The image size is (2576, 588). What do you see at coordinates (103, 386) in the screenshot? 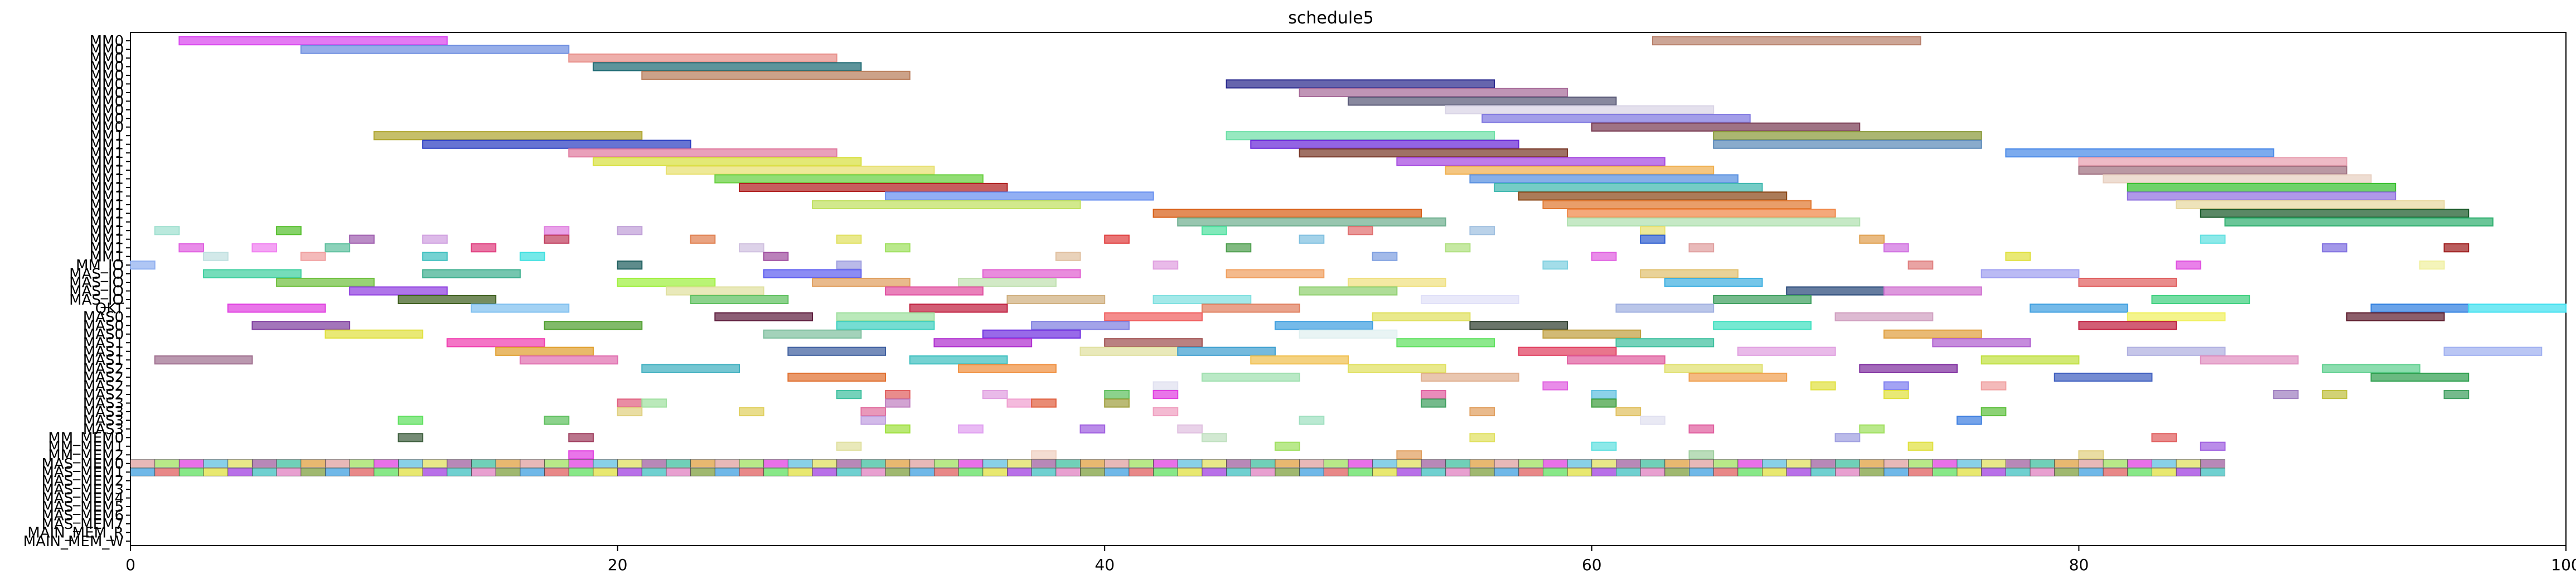
I see `y-tick-label: MAS2` at bounding box center [103, 386].